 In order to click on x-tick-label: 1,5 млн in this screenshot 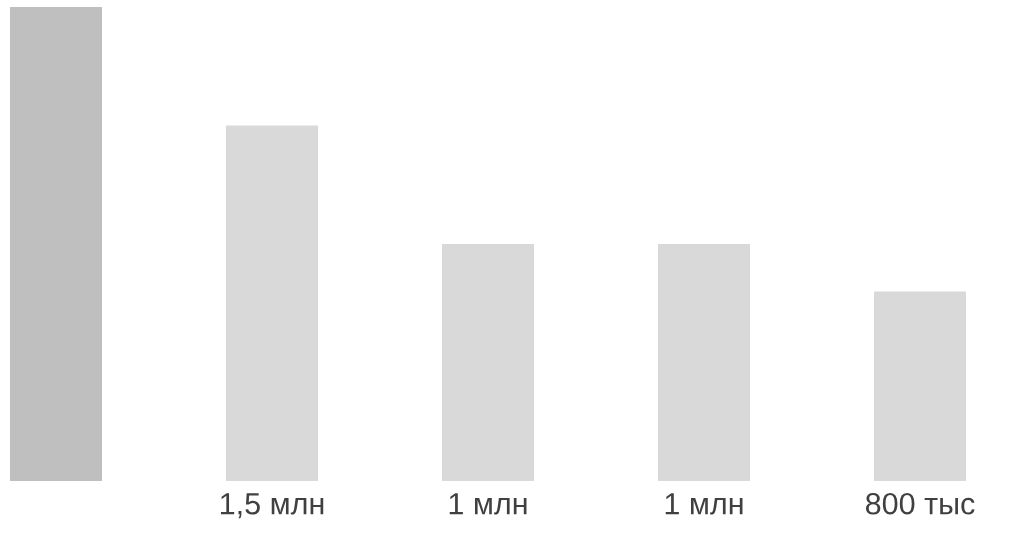, I will do `click(272, 506)`.